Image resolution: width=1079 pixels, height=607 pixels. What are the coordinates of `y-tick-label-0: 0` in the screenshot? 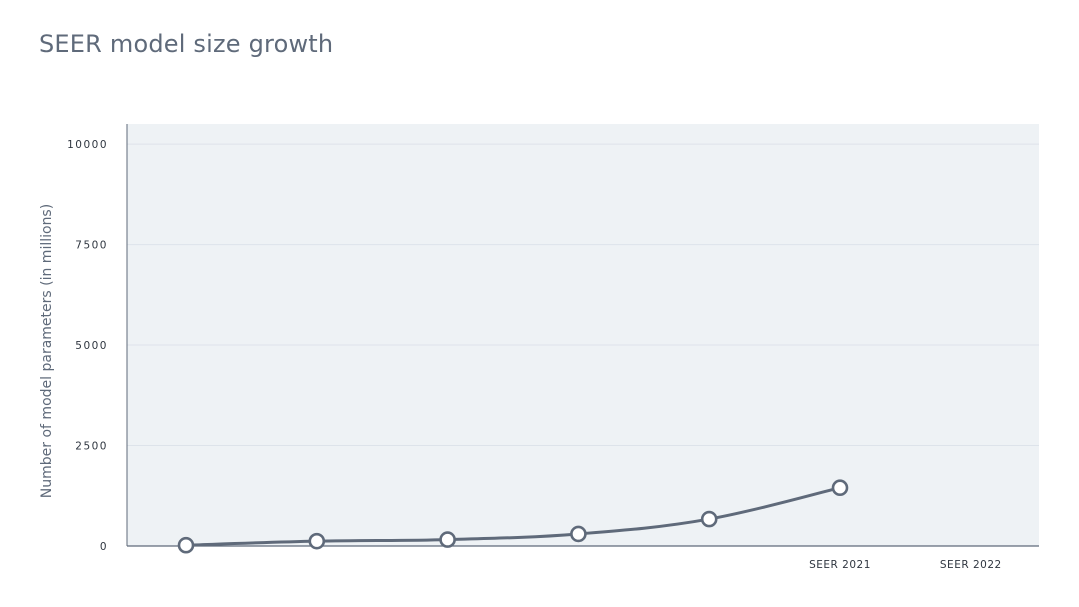 It's located at (104, 547).